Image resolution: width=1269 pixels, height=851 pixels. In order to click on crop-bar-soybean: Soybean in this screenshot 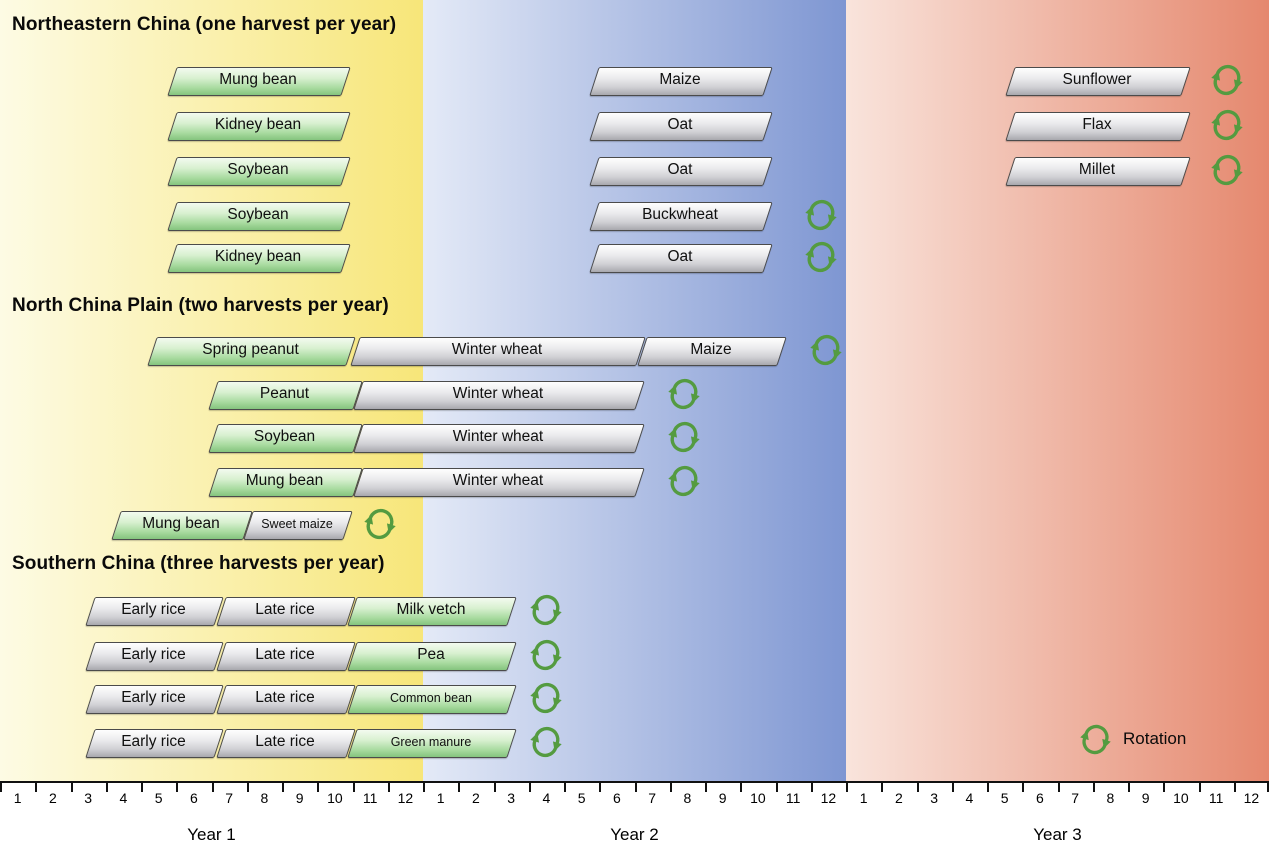, I will do `click(285, 438)`.